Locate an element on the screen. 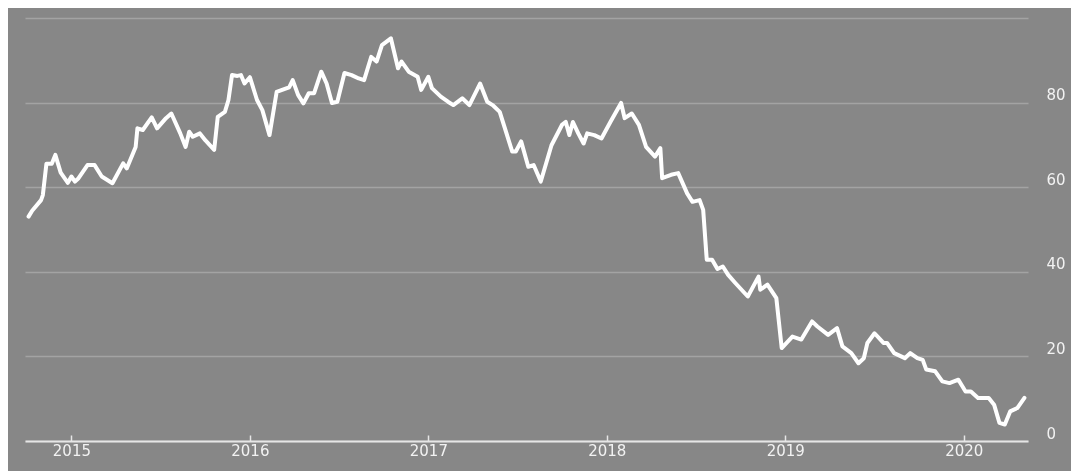  x-tick-label: 2017 is located at coordinates (428, 450).